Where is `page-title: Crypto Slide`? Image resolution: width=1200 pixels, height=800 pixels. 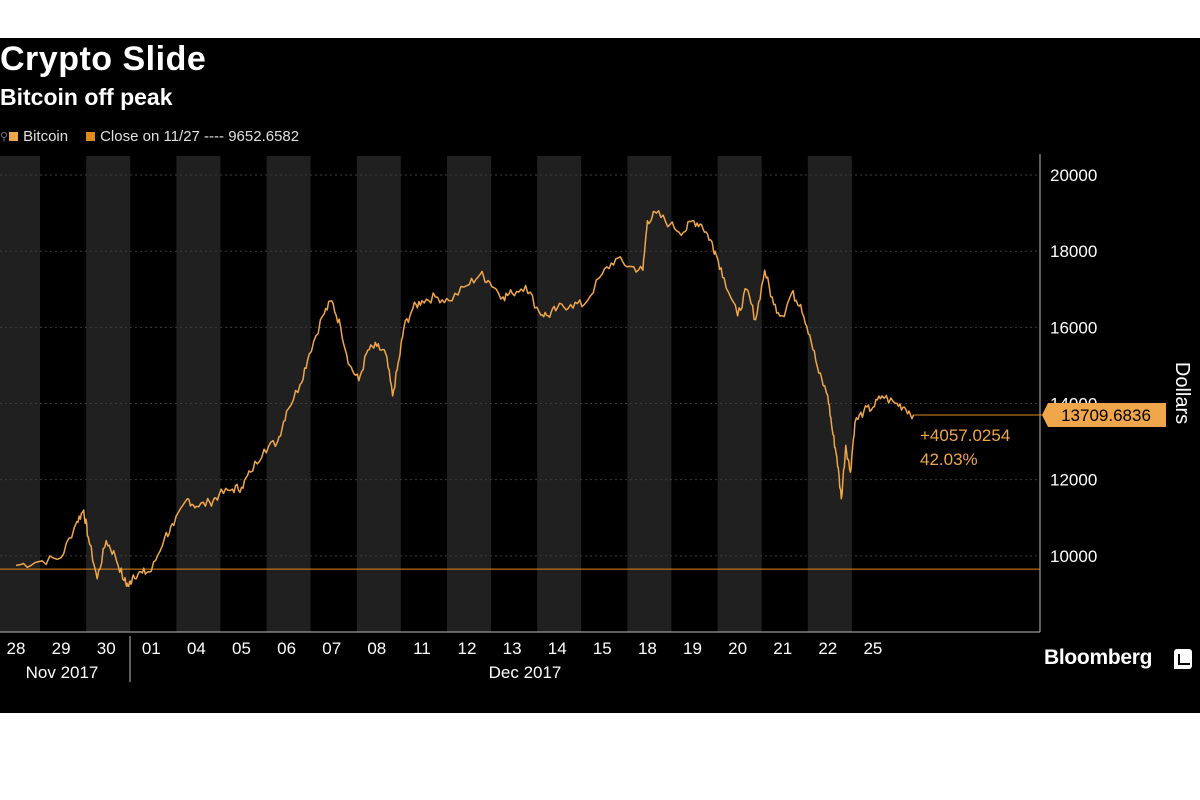
page-title: Crypto Slide is located at coordinates (103, 59).